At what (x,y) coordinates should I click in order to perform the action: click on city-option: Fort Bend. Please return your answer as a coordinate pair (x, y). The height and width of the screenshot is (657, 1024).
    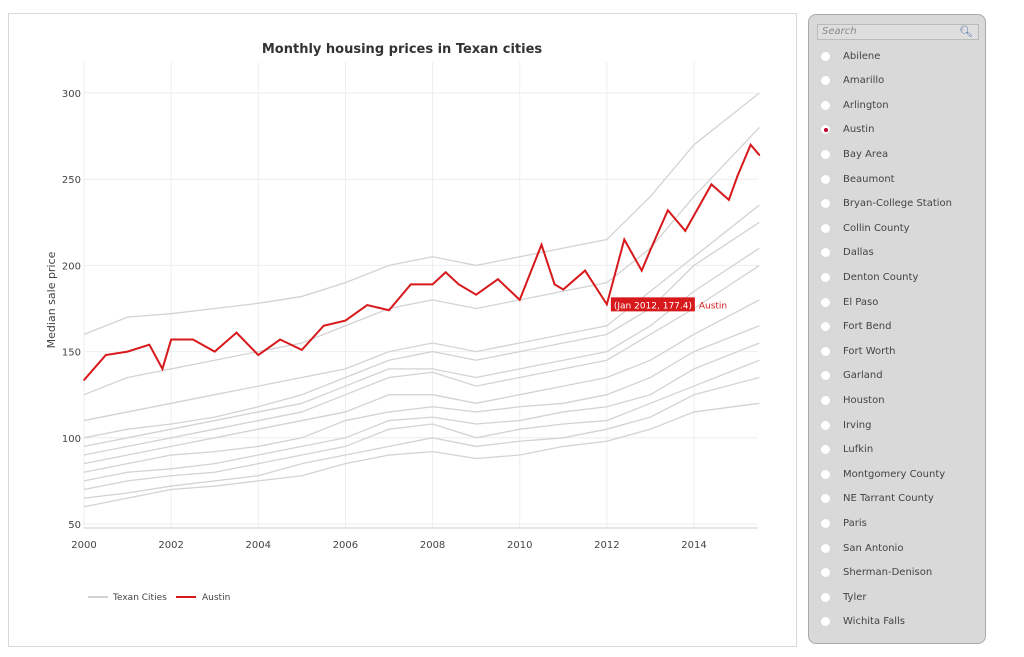
    Looking at the image, I should click on (856, 327).